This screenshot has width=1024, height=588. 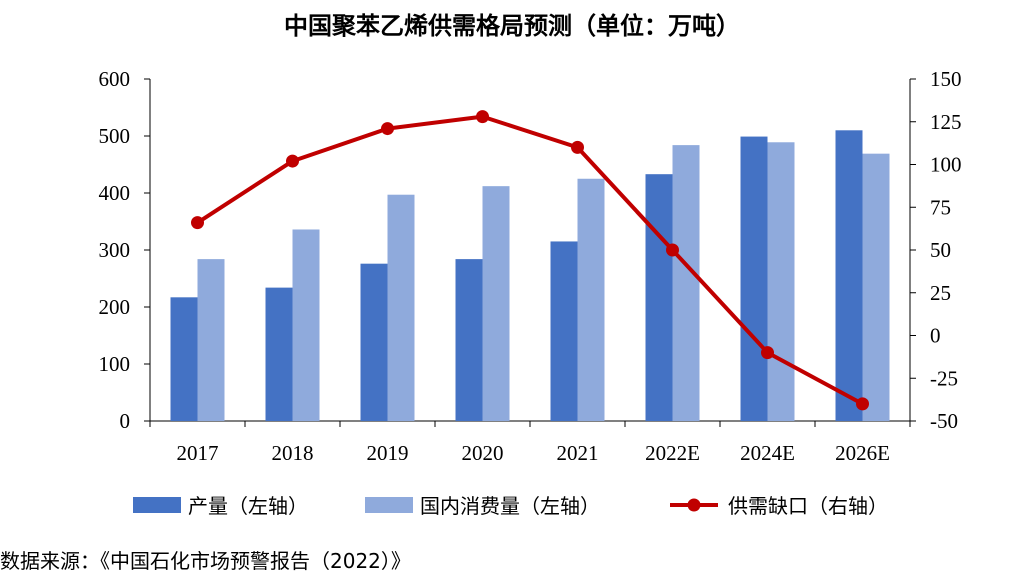 What do you see at coordinates (946, 122) in the screenshot?
I see `y-right-tick-label: 125` at bounding box center [946, 122].